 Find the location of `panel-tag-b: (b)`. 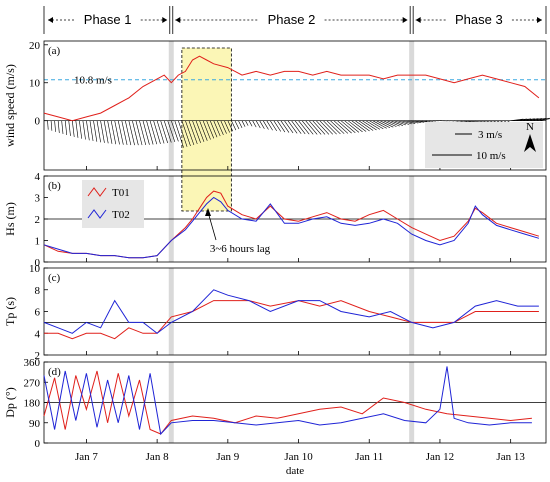

panel-tag-b: (b) is located at coordinates (54, 186).